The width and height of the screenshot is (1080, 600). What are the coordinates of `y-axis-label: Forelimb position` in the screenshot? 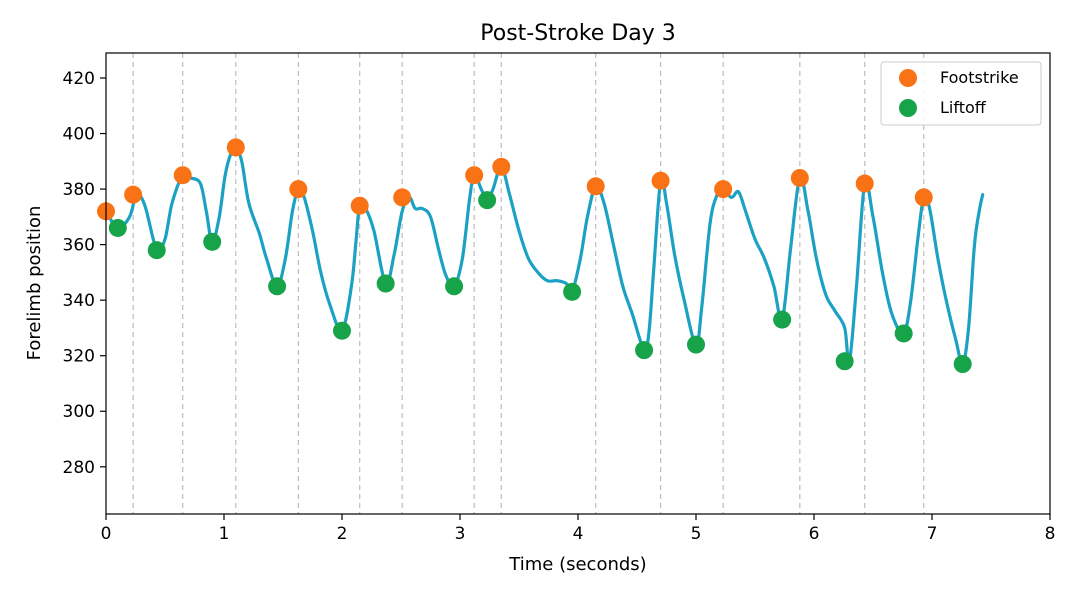 It's located at (34, 283).